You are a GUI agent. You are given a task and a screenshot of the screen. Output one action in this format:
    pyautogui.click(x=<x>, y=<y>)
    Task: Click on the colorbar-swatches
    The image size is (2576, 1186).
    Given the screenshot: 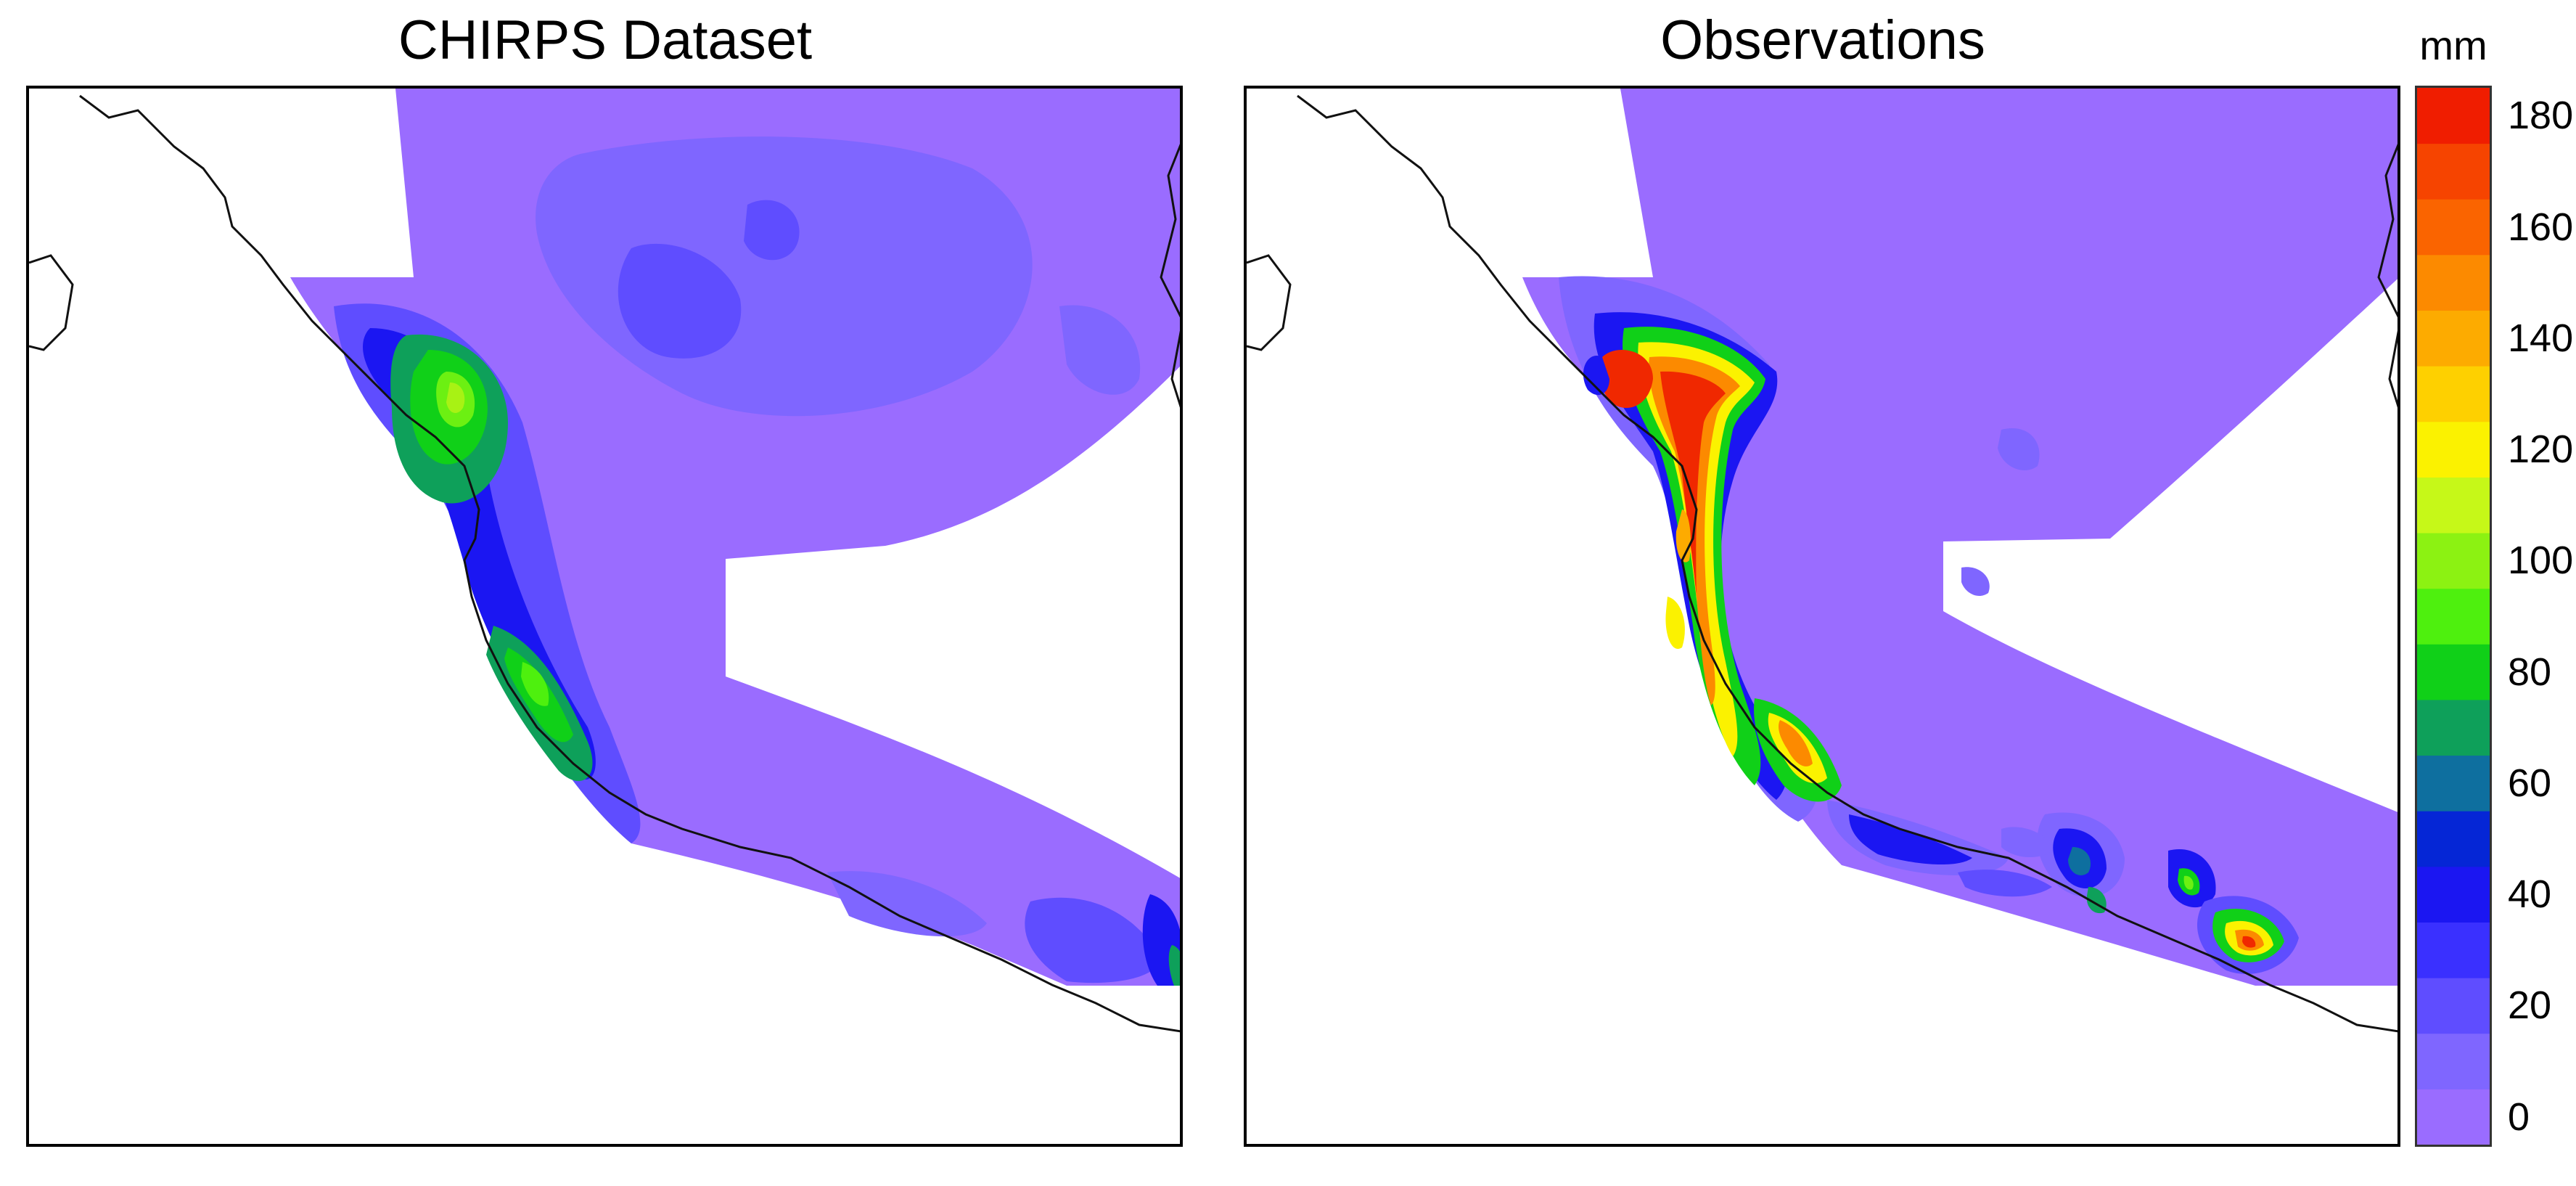 What is the action you would take?
    pyautogui.click(x=2453, y=616)
    